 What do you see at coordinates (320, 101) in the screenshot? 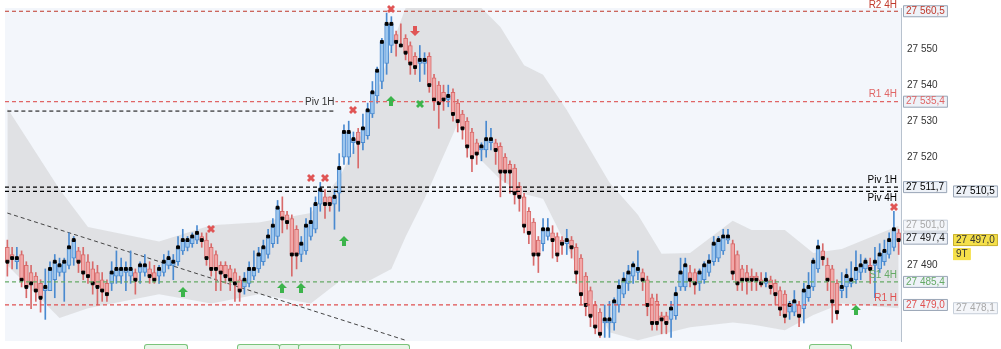
I see `series-label: Piv 1H` at bounding box center [320, 101].